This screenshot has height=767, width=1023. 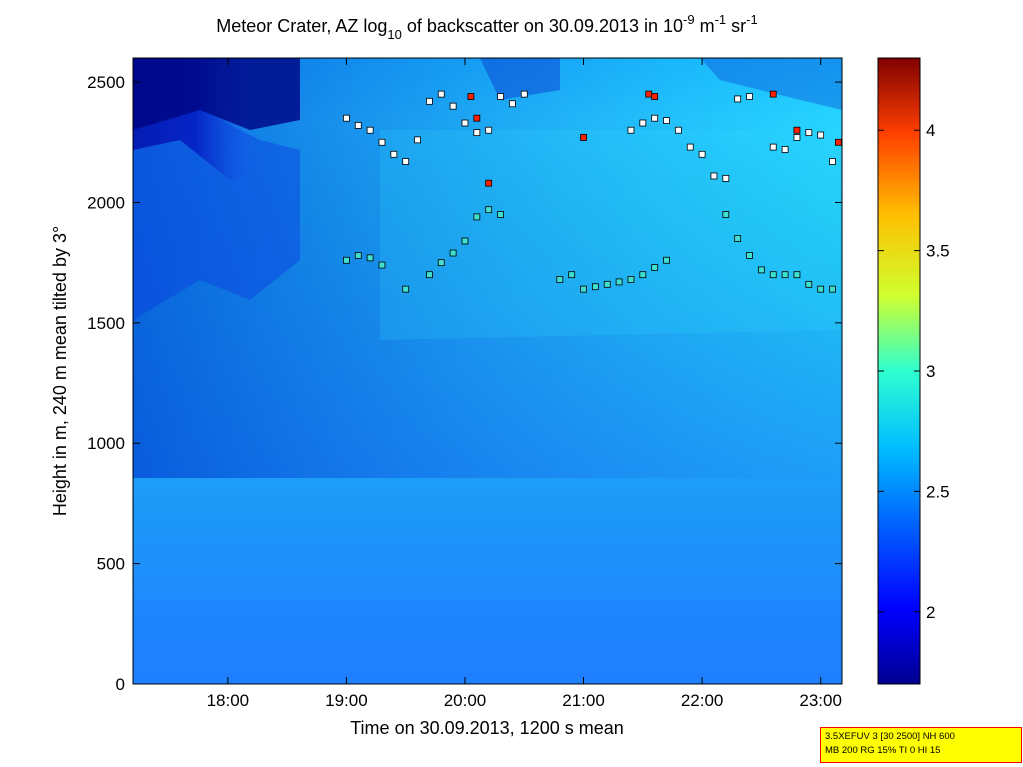 I want to click on title-exp1: -9, so click(x=689, y=19).